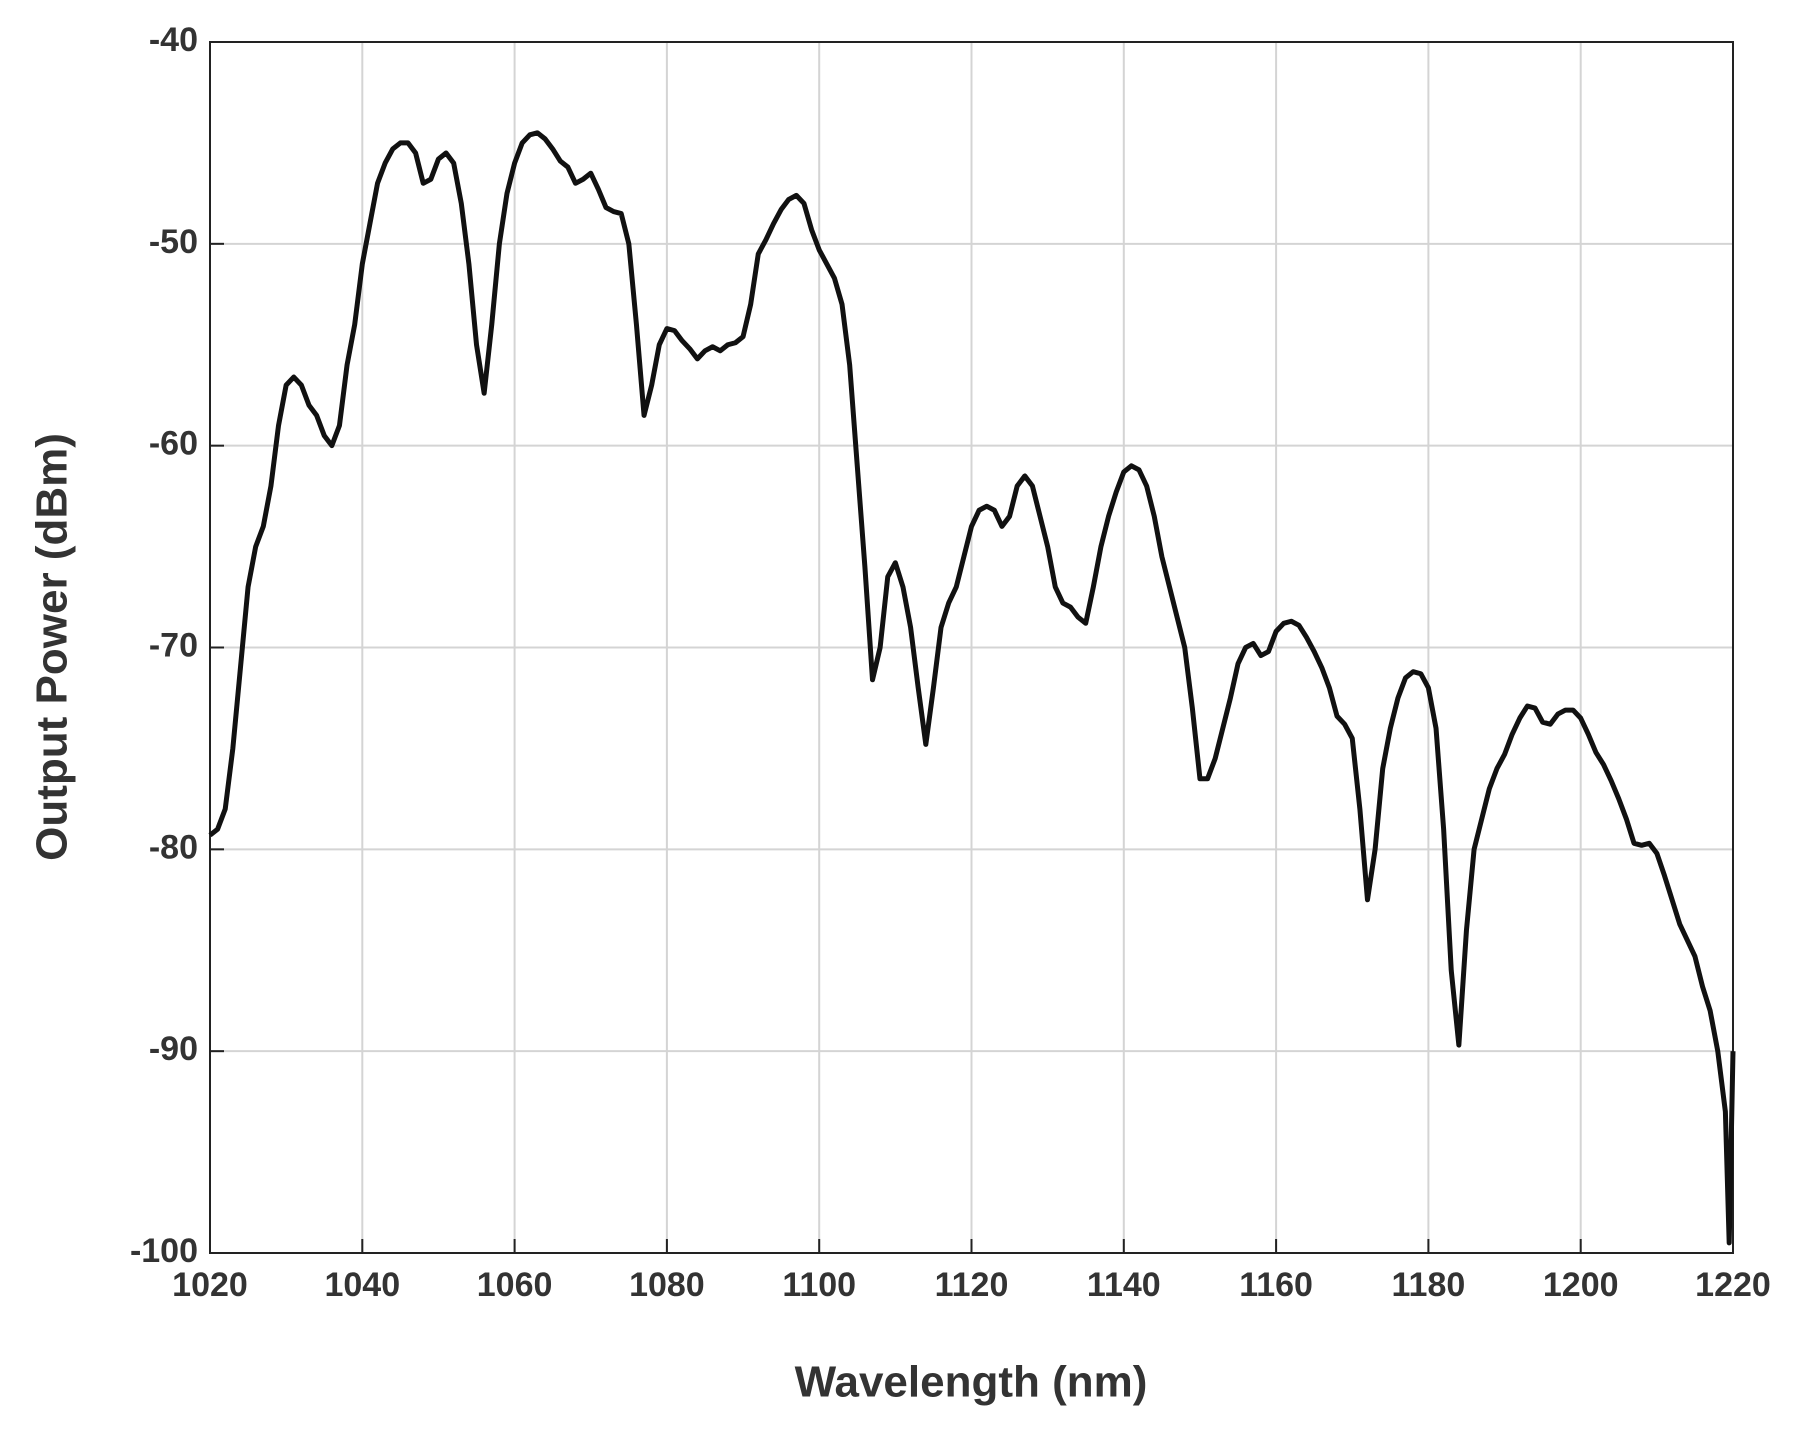  What do you see at coordinates (1733, 1285) in the screenshot?
I see `x-tick-label: 1220` at bounding box center [1733, 1285].